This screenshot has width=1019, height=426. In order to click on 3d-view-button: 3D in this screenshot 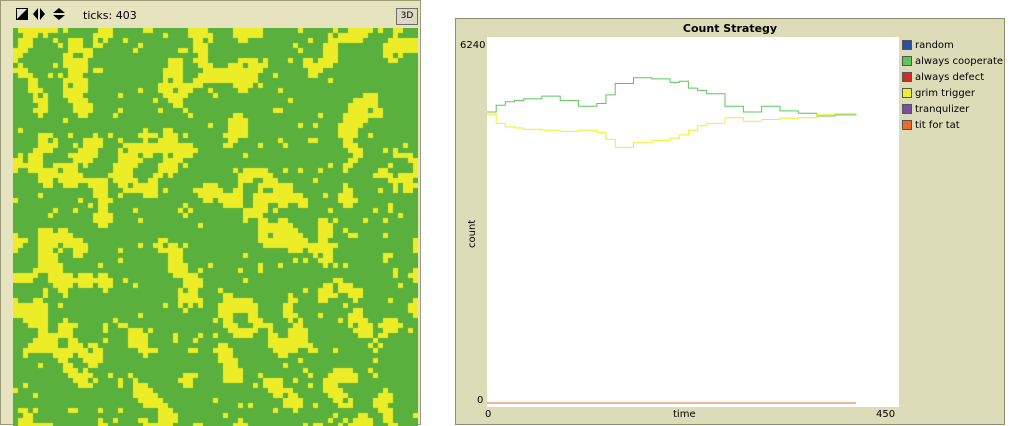, I will do `click(407, 16)`.